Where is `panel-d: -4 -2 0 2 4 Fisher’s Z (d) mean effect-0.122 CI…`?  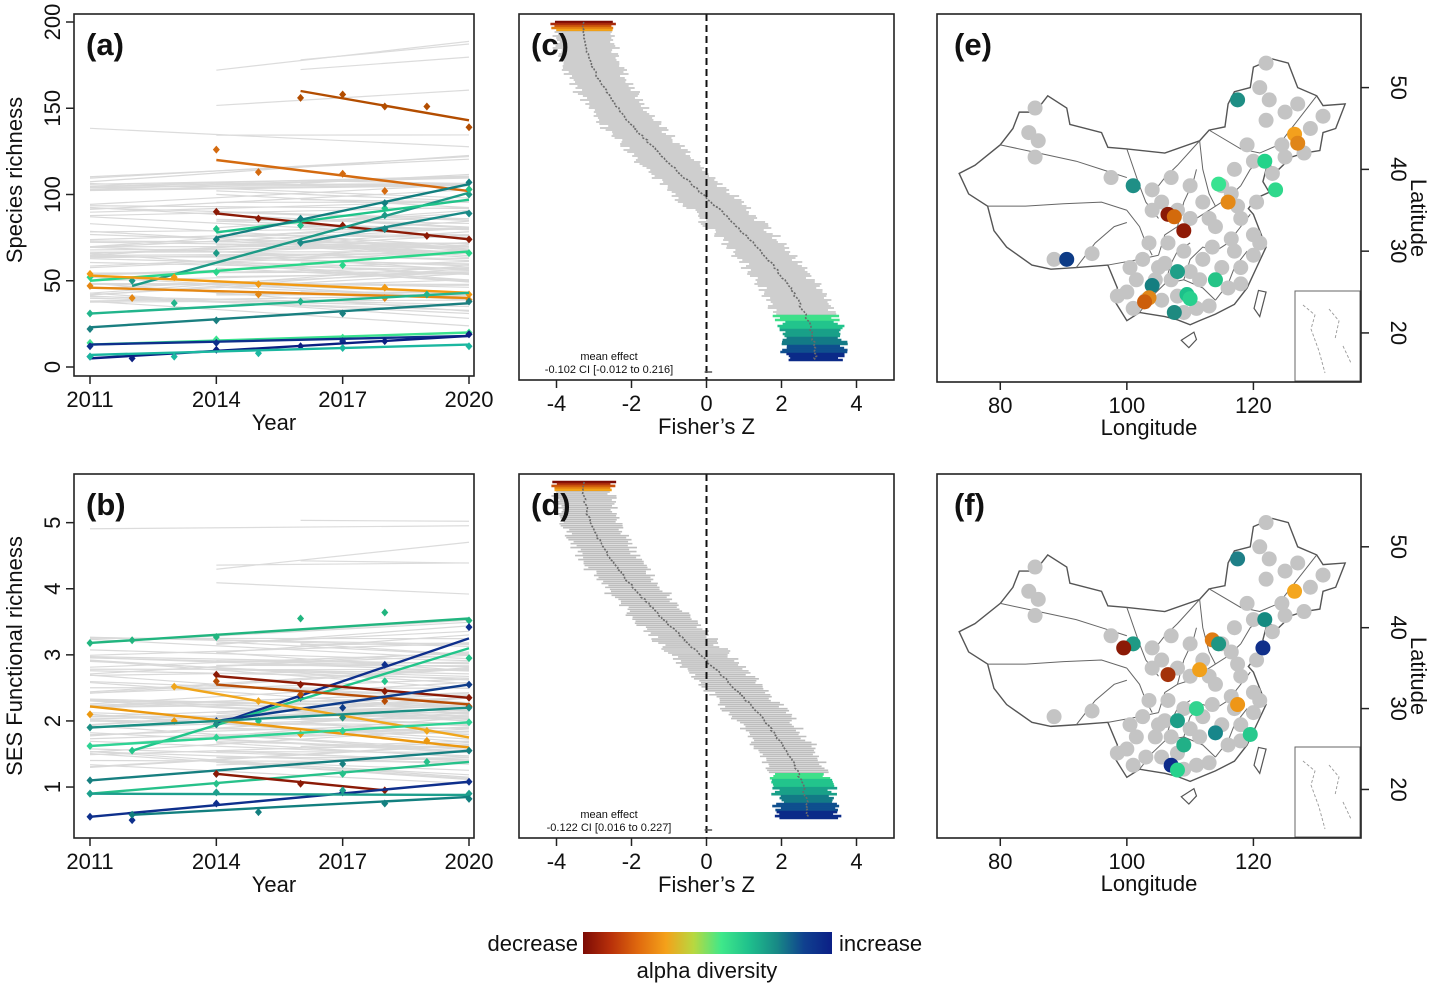
panel-d: -4 -2 0 2 4 Fisher’s Z (d) mean effect-0.122 CI… is located at coordinates (706, 685).